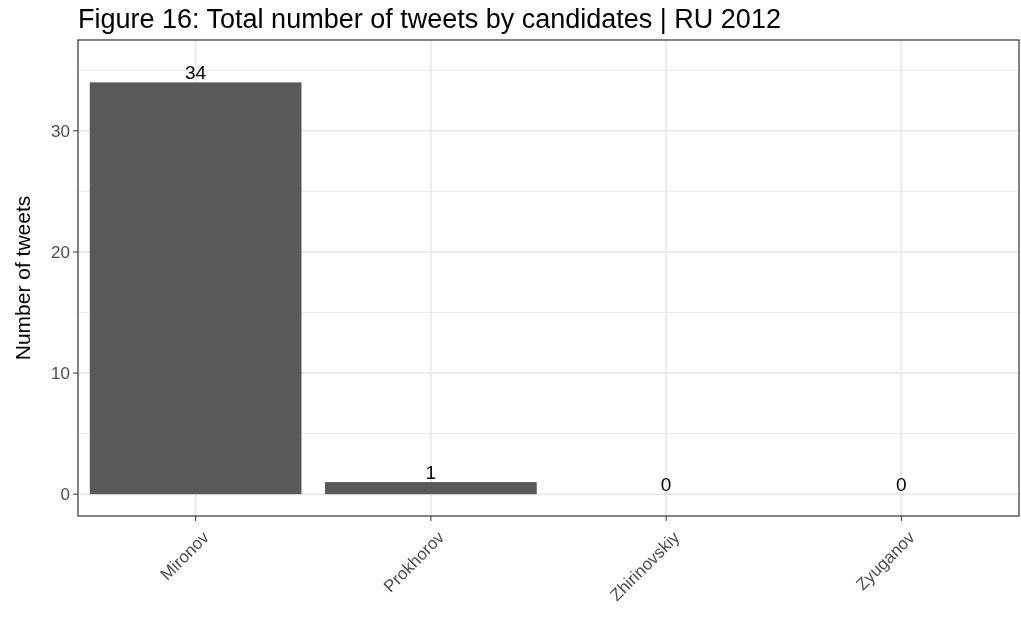  I want to click on y-tick-label: 0, so click(65, 495).